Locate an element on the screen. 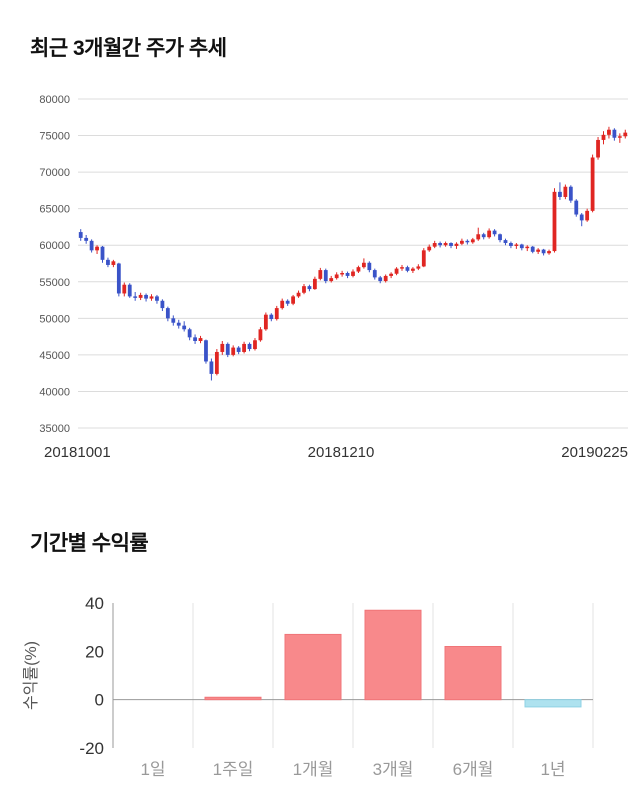 Image resolution: width=640 pixels, height=810 pixels. svg-text: 80000 is located at coordinates (54, 100).